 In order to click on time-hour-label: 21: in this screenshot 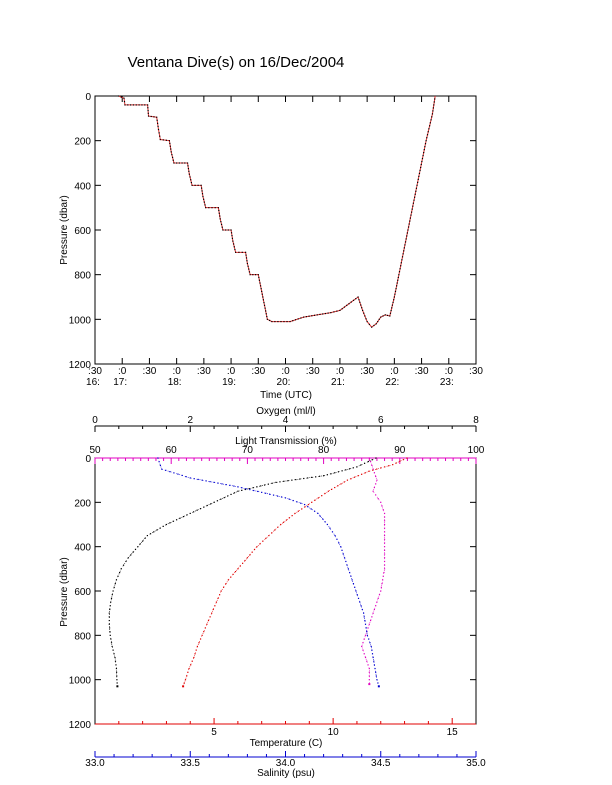, I will do `click(338, 382)`.